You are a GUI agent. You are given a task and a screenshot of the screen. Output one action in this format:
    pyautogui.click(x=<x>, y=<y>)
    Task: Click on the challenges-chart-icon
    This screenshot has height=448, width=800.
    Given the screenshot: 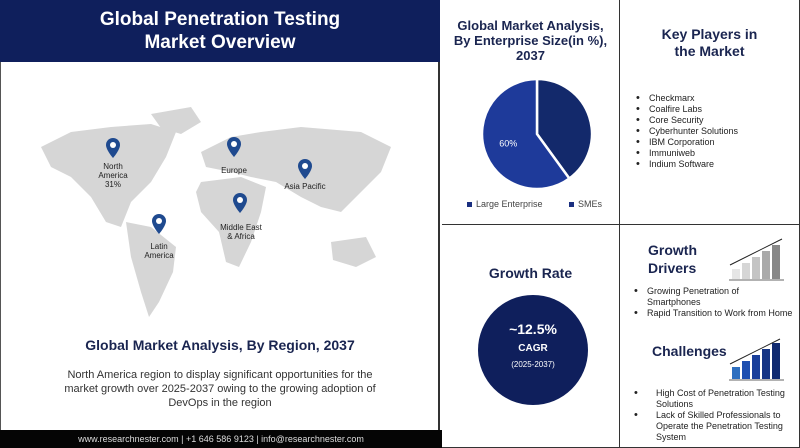 What is the action you would take?
    pyautogui.click(x=756, y=359)
    